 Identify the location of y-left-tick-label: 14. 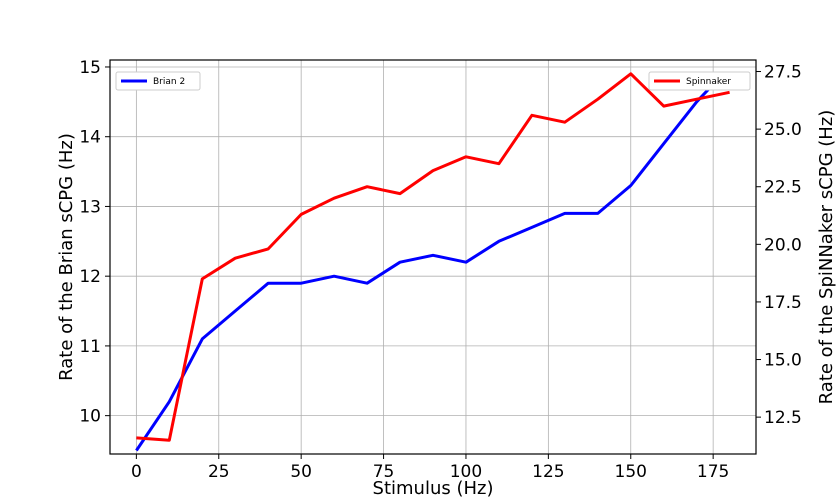
(90, 138).